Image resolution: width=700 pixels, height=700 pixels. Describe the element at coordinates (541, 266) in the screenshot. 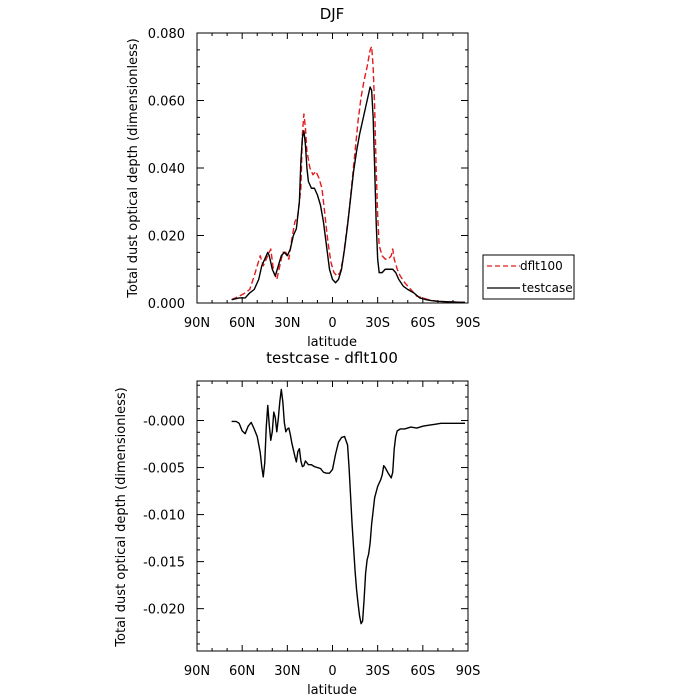

I see `legend-label-dflt100: dflt100` at that location.